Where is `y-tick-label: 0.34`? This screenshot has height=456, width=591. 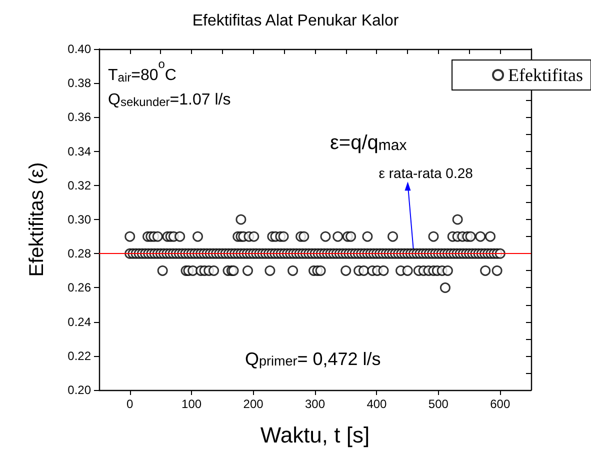
y-tick-label: 0.34 is located at coordinates (80, 151).